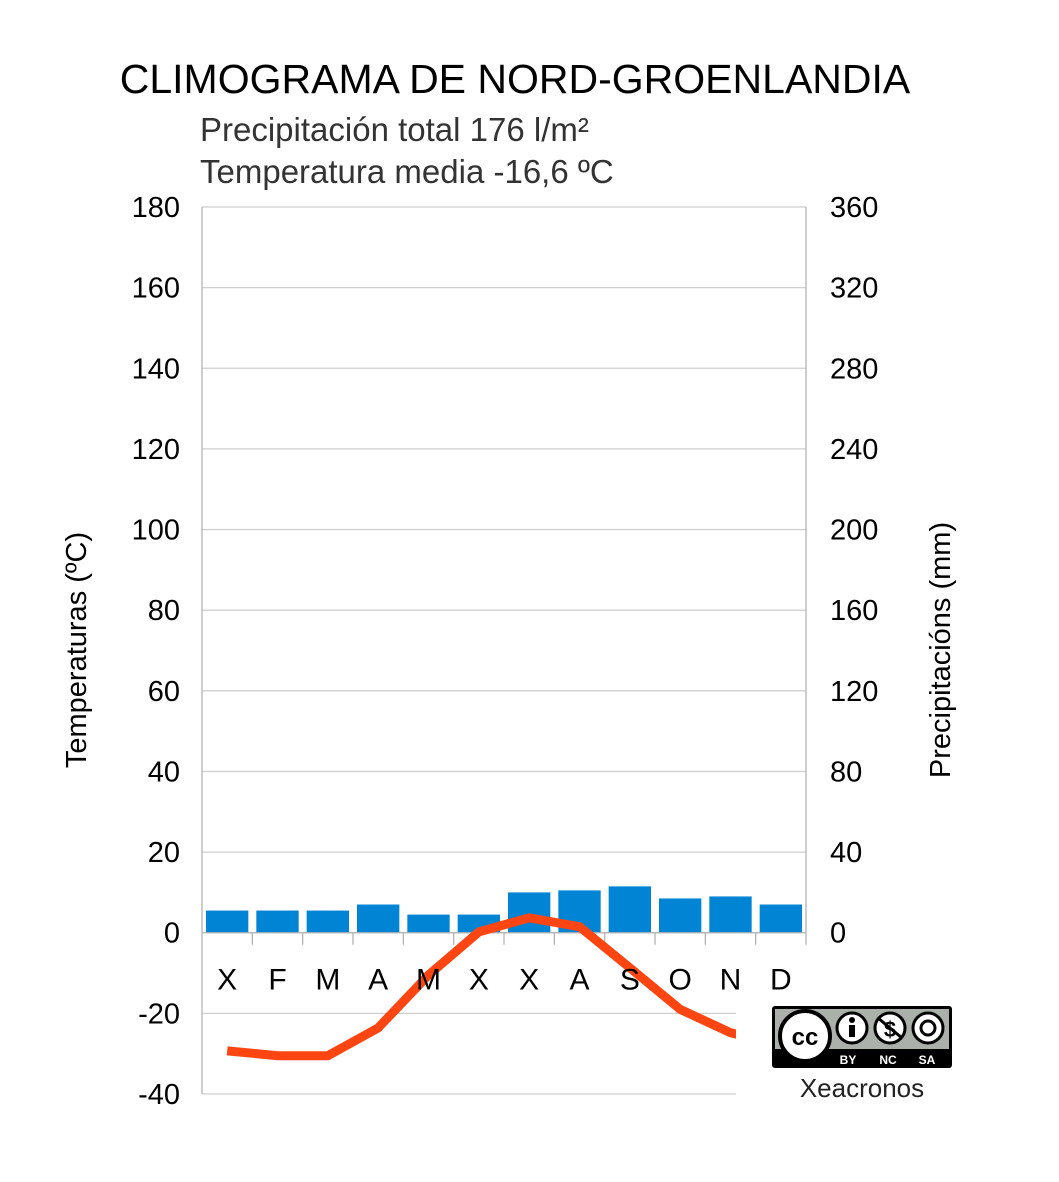 Image resolution: width=1059 pixels, height=1182 pixels. Describe the element at coordinates (394, 129) in the screenshot. I see `subtitle-precipitation: Precipitación total 176 l/m²` at that location.